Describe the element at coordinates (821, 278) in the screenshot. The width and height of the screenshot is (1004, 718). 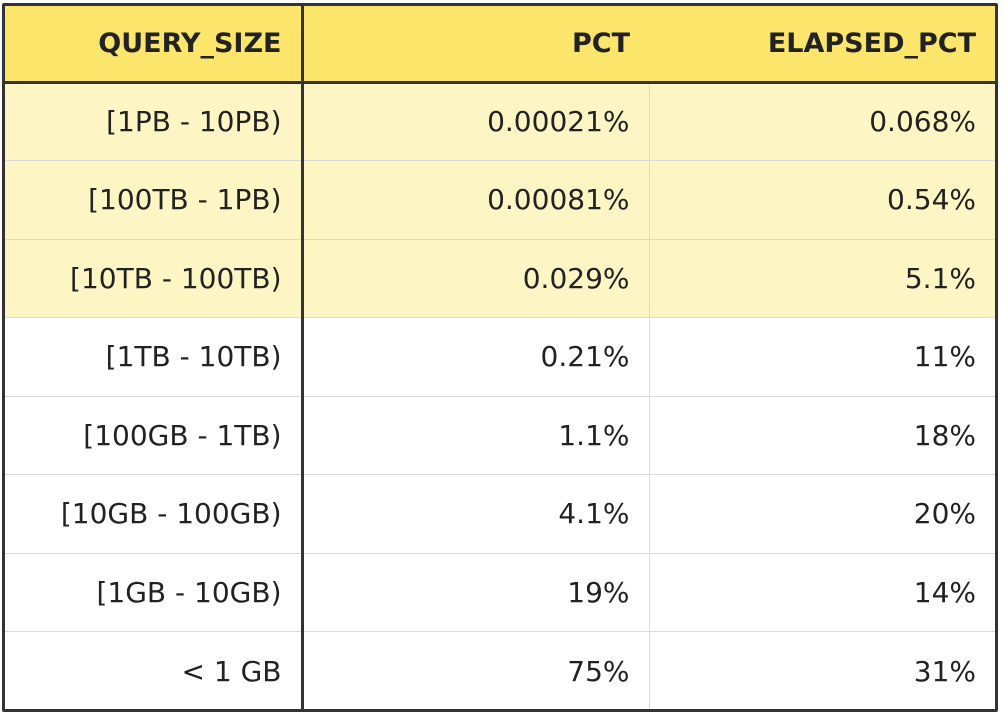
I see `cell-elapsed-pct: 5.1%` at that location.